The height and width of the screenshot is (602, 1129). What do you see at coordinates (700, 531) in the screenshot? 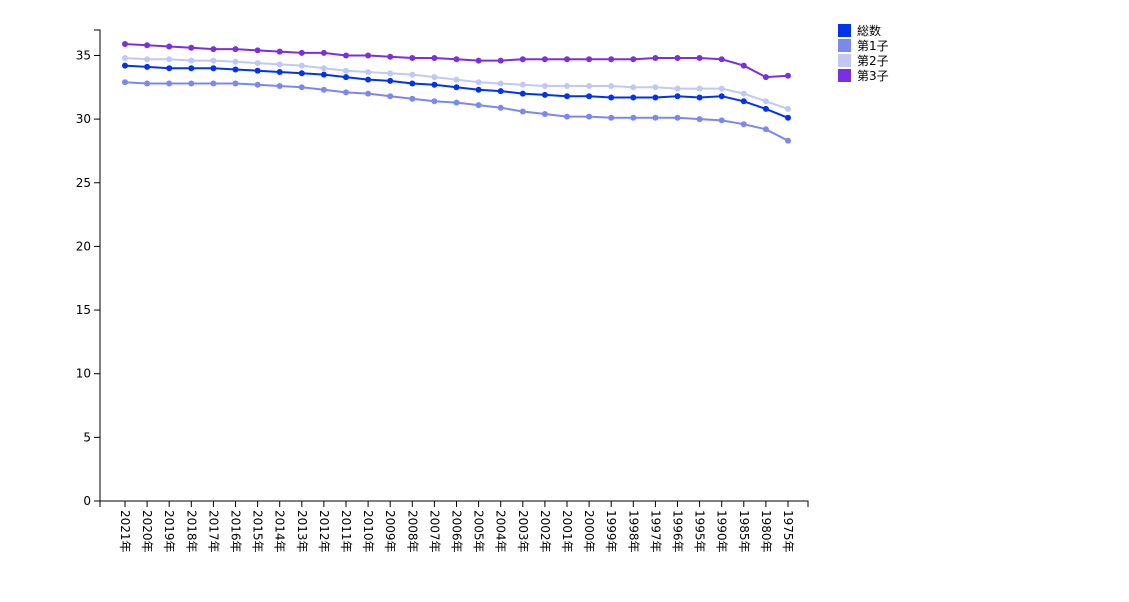
I see `x-tick-label: 1995年` at bounding box center [700, 531].